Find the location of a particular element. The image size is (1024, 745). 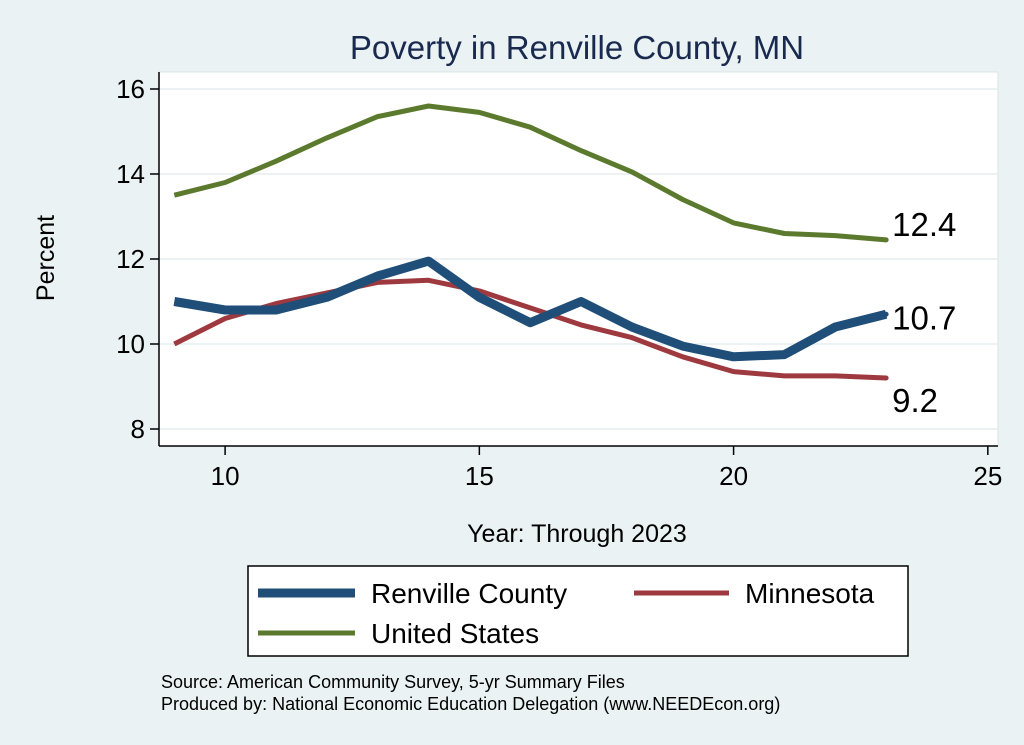

legend-label-renville-county: Renville County is located at coordinates (469, 593).